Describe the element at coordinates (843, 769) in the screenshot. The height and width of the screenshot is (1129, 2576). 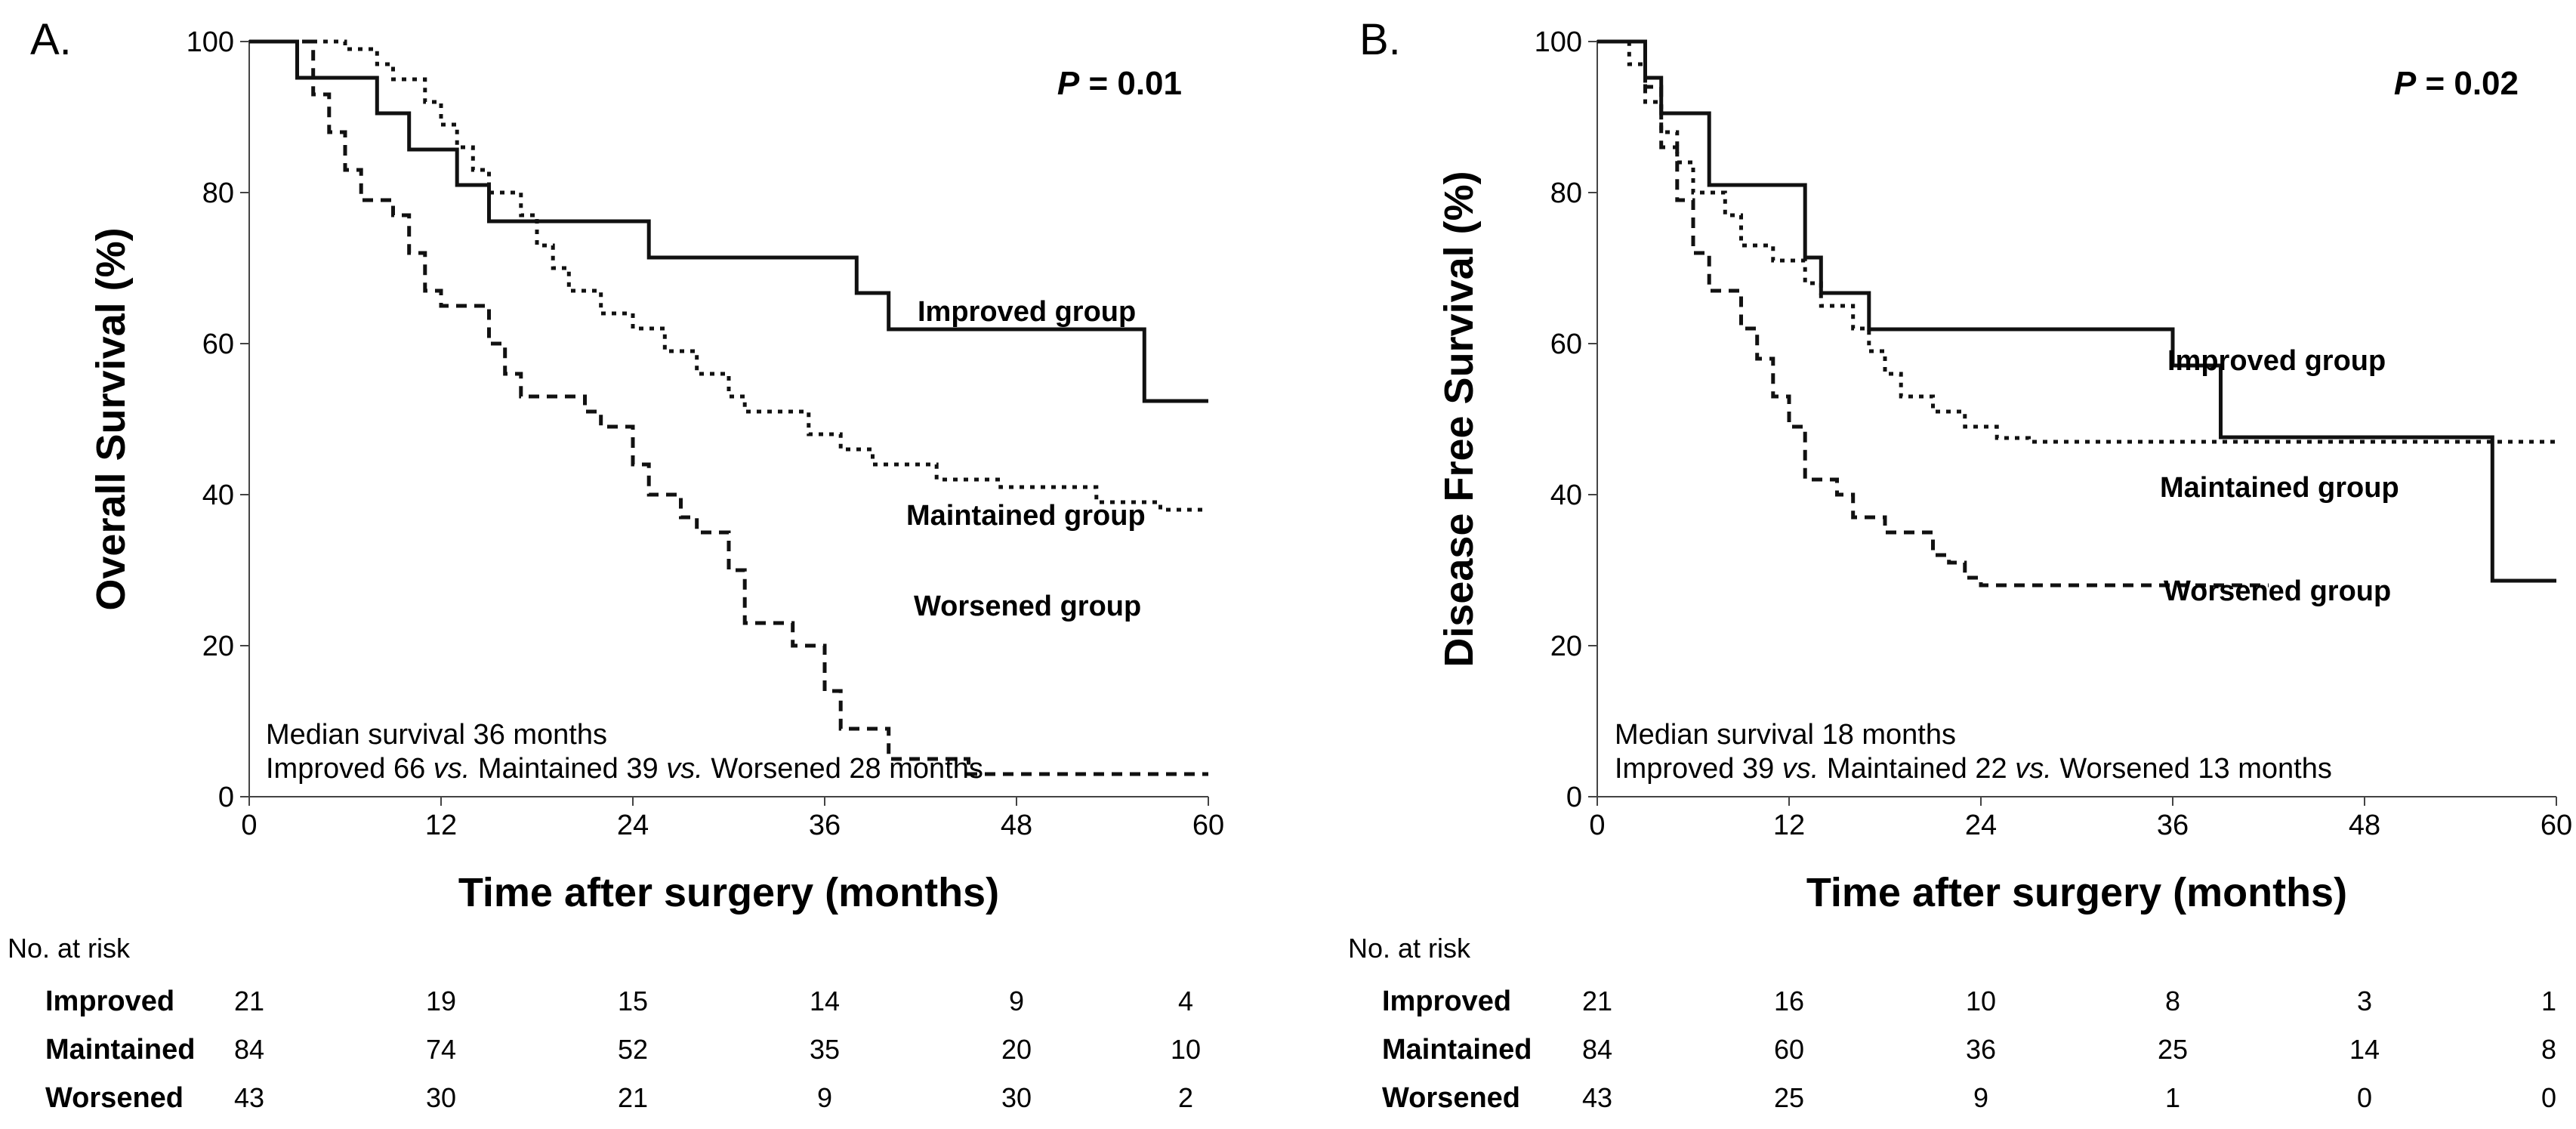
I see `median-comparison-part: Worsened 28 months` at that location.